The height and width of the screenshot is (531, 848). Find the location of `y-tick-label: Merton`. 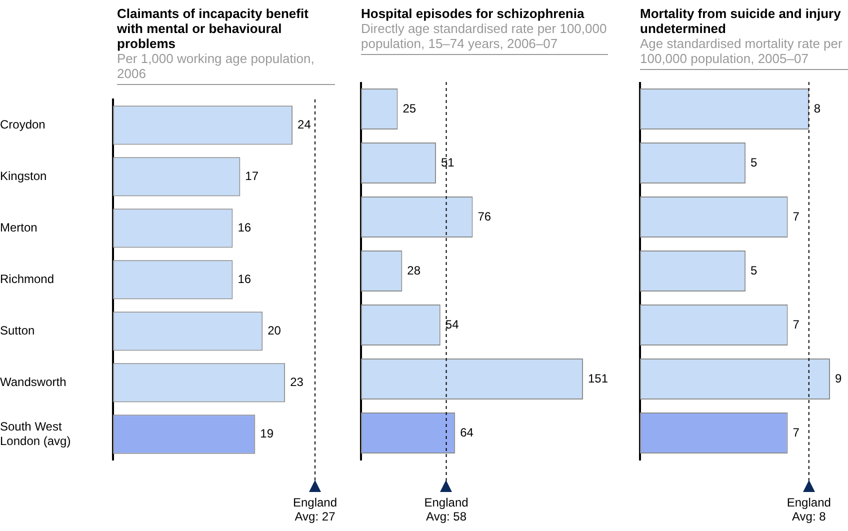

y-tick-label: Merton is located at coordinates (19, 227).